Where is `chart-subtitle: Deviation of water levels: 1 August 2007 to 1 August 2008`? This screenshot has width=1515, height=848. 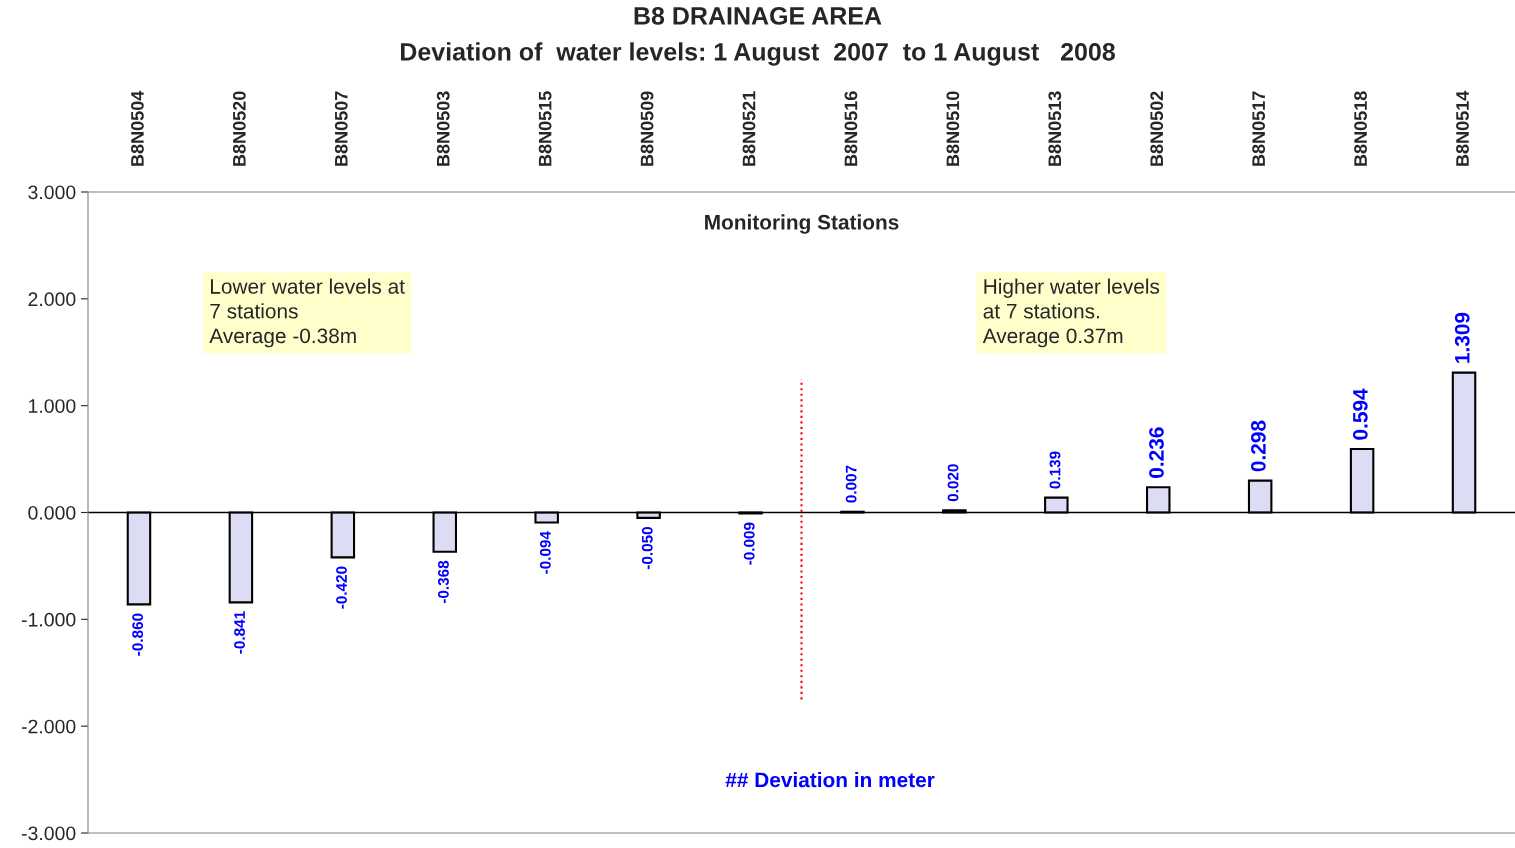
chart-subtitle: Deviation of water levels: 1 August 2007 to 1 August 2008 is located at coordinates (758, 54).